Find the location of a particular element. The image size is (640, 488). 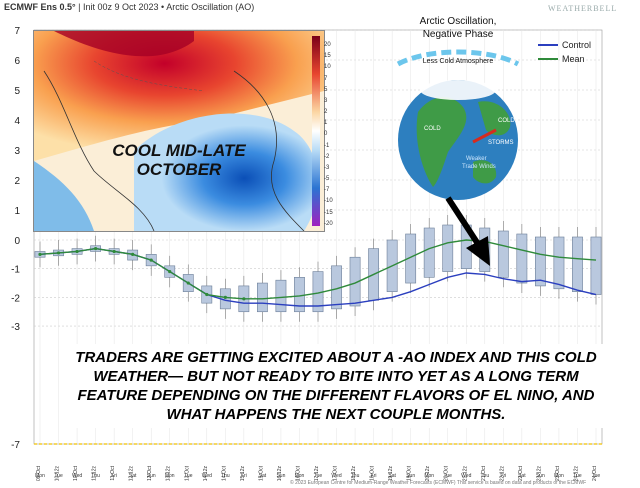

x-tick-day: Wed is located at coordinates (336, 476).